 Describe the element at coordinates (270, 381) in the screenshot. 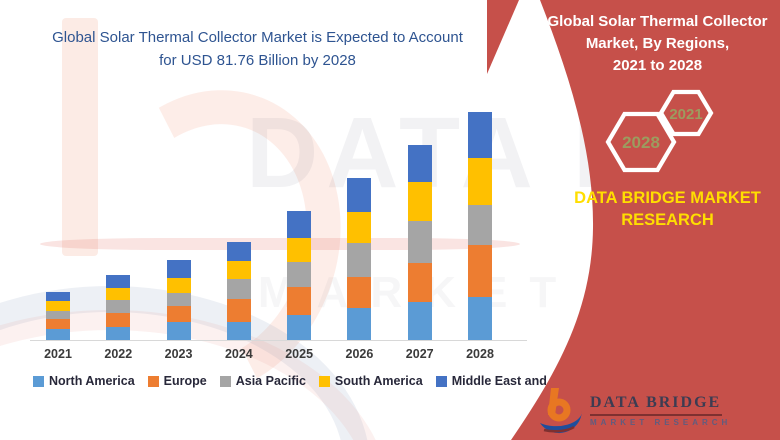

I see `legend-label: Asia Pacific` at that location.